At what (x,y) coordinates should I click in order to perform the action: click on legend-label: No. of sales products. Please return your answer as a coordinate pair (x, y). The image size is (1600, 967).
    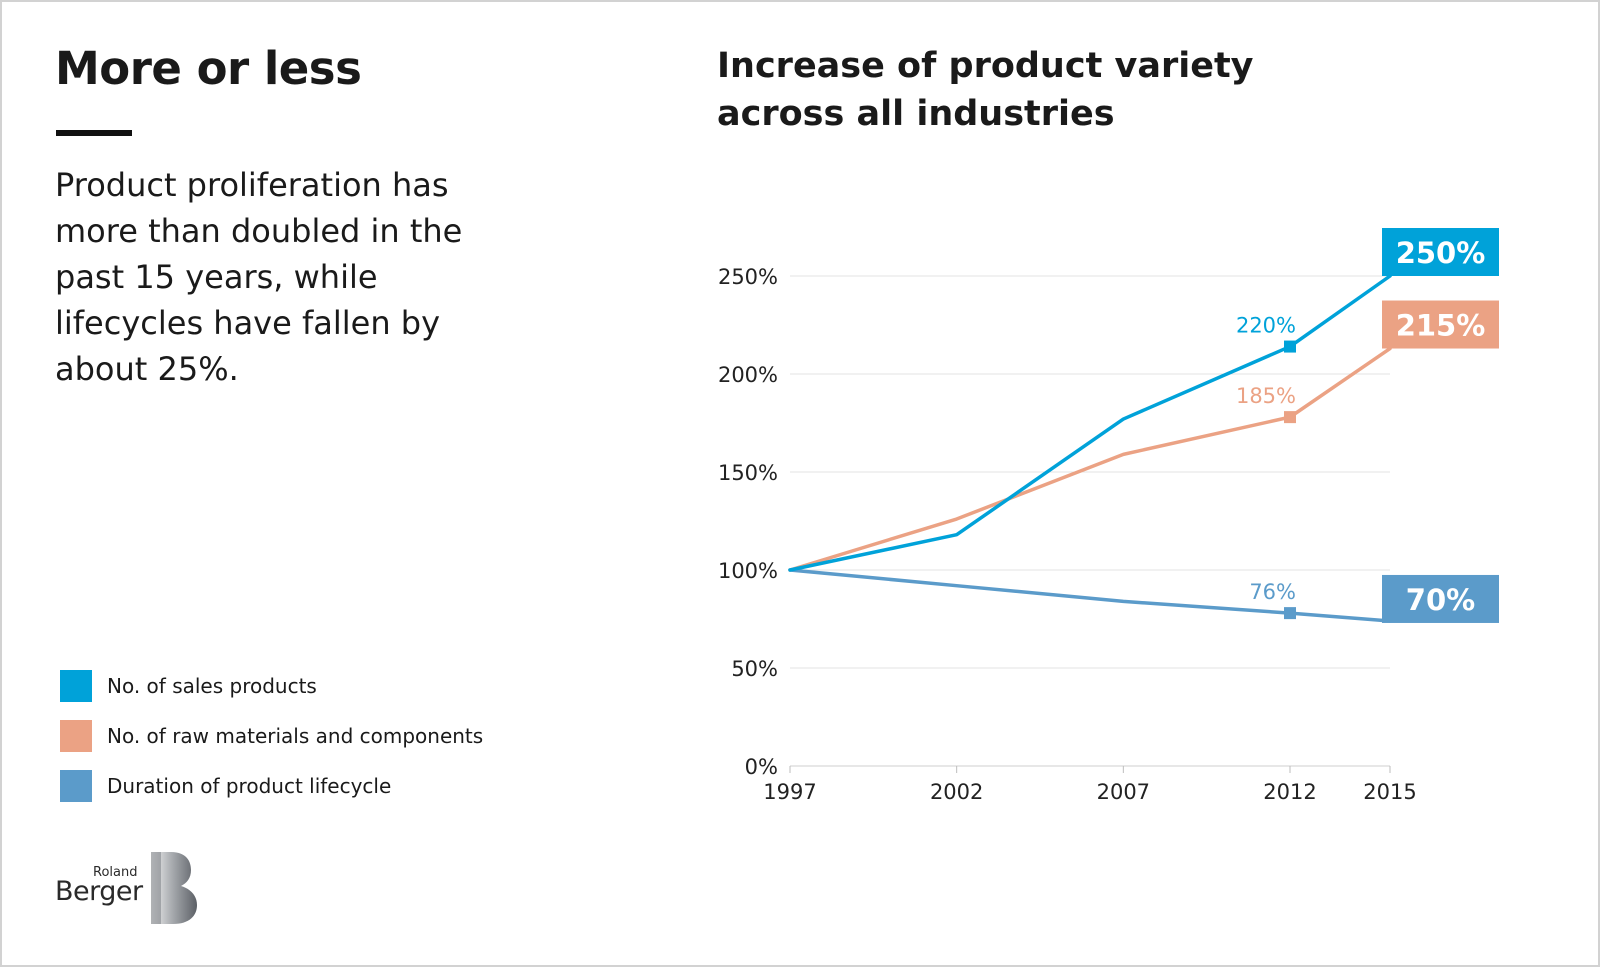
    Looking at the image, I should click on (212, 686).